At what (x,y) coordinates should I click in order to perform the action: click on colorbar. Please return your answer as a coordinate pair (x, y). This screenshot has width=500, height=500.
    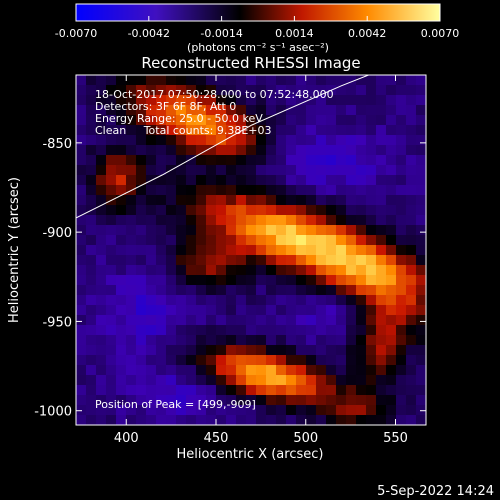
    Looking at the image, I should click on (258, 12).